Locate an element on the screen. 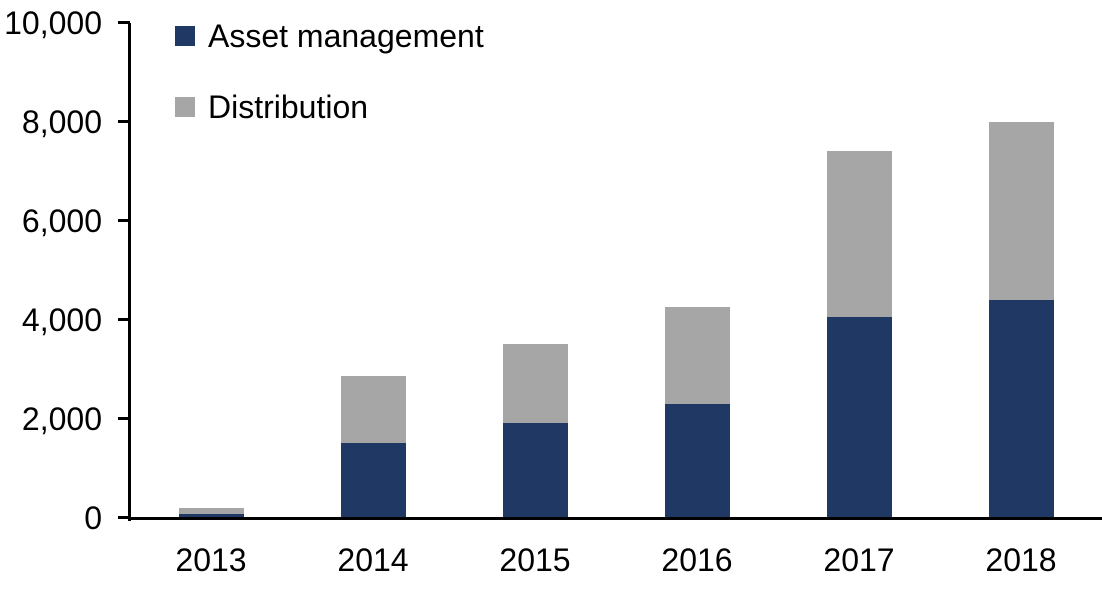  y-axis-tick-label: 4,000 is located at coordinates (61, 319).